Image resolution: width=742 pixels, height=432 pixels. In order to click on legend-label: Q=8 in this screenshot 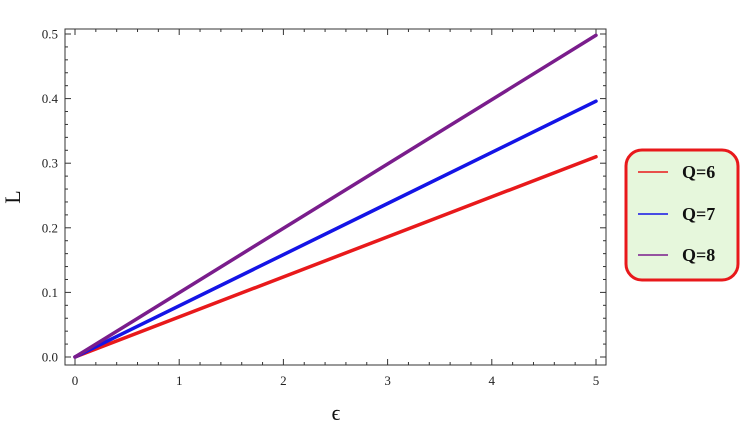, I will do `click(698, 255)`.